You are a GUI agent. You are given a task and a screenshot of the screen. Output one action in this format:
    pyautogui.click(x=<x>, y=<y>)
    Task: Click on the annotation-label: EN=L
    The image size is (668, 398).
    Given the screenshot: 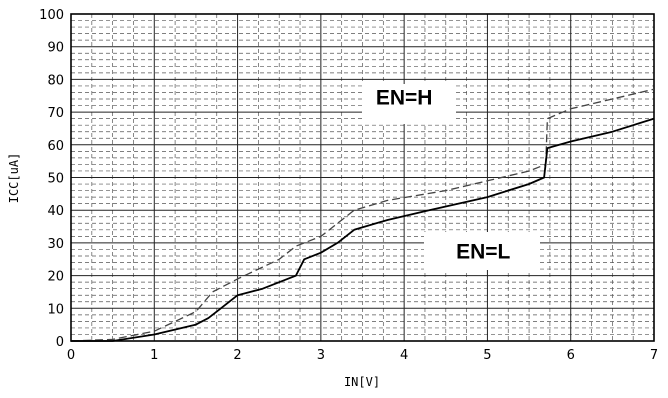 What is the action you would take?
    pyautogui.click(x=483, y=251)
    